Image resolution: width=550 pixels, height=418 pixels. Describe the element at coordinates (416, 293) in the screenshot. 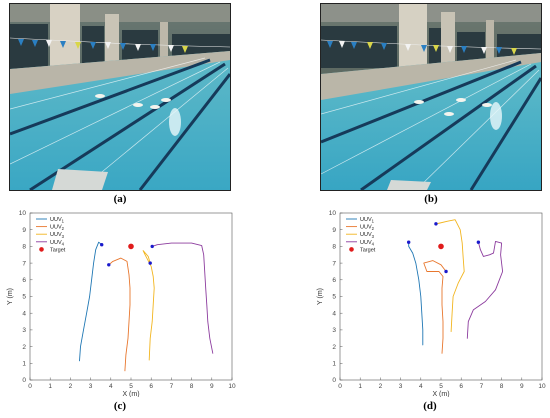

I see `chart-d-series-line-uuv1` at that location.